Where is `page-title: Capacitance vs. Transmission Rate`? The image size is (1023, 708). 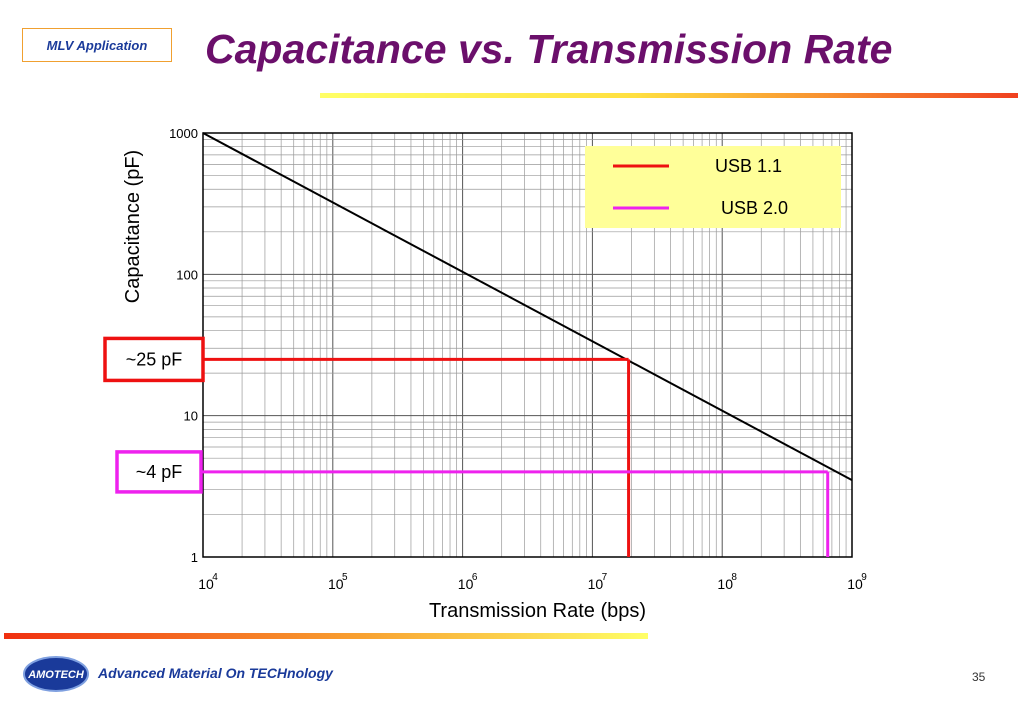 page-title: Capacitance vs. Transmission Rate is located at coordinates (549, 49).